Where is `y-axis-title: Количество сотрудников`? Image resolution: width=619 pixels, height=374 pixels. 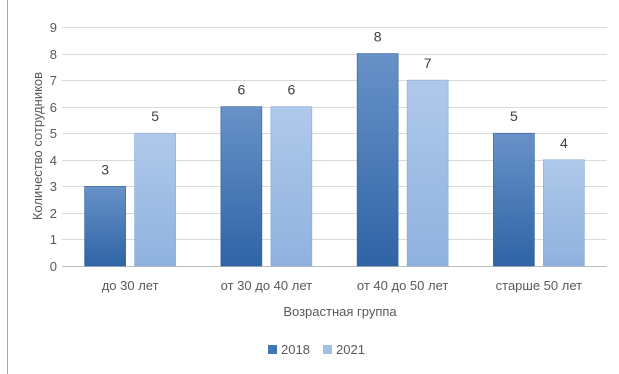
y-axis-title: Количество сотрудников is located at coordinates (37, 146).